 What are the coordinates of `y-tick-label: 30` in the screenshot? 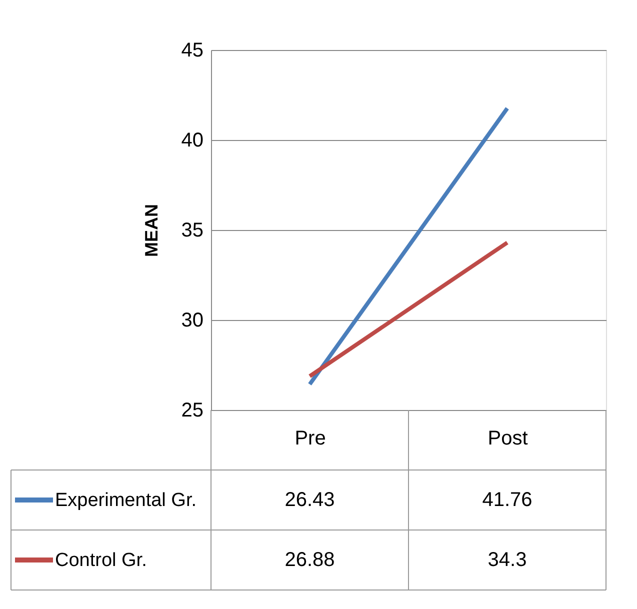 It's located at (192, 321).